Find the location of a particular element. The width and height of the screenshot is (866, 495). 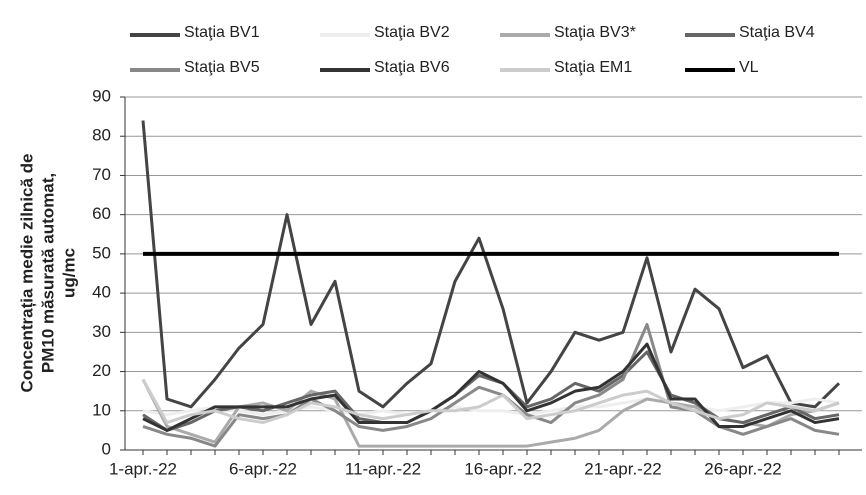

y-tick-label: 0 is located at coordinates (106, 448).